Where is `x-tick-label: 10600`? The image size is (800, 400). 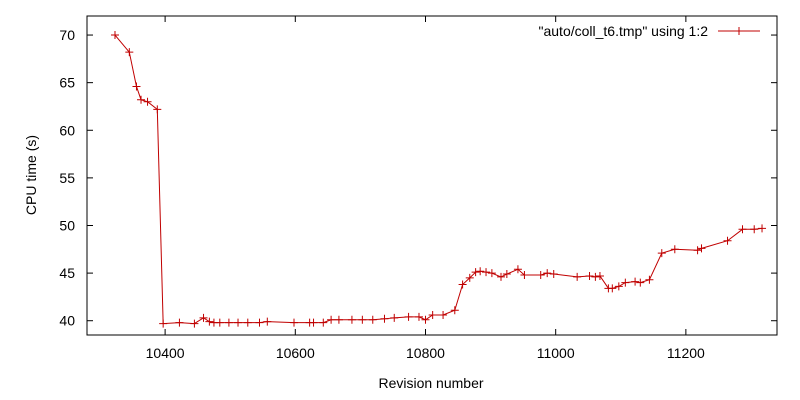
x-tick-label: 10600 is located at coordinates (295, 353).